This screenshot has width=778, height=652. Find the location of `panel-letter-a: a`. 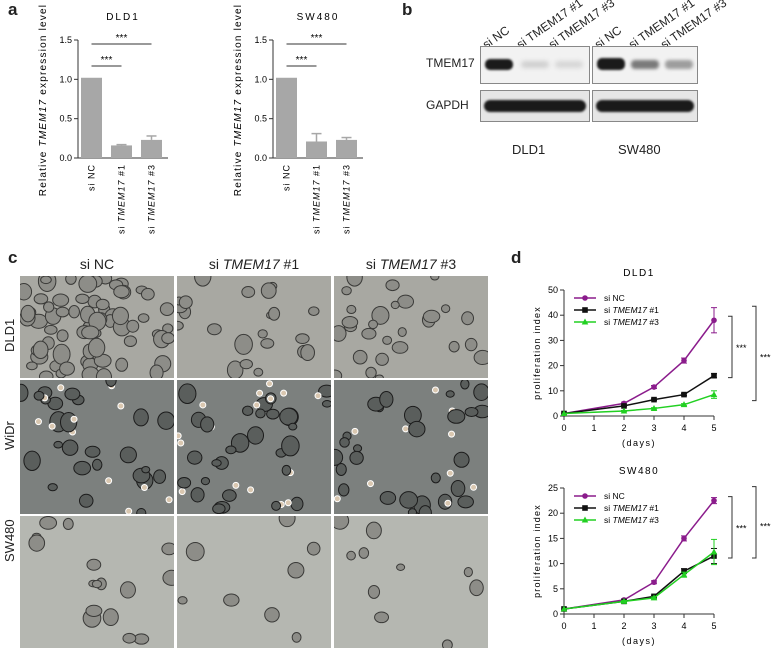

panel-letter-a: a is located at coordinates (13, 9).